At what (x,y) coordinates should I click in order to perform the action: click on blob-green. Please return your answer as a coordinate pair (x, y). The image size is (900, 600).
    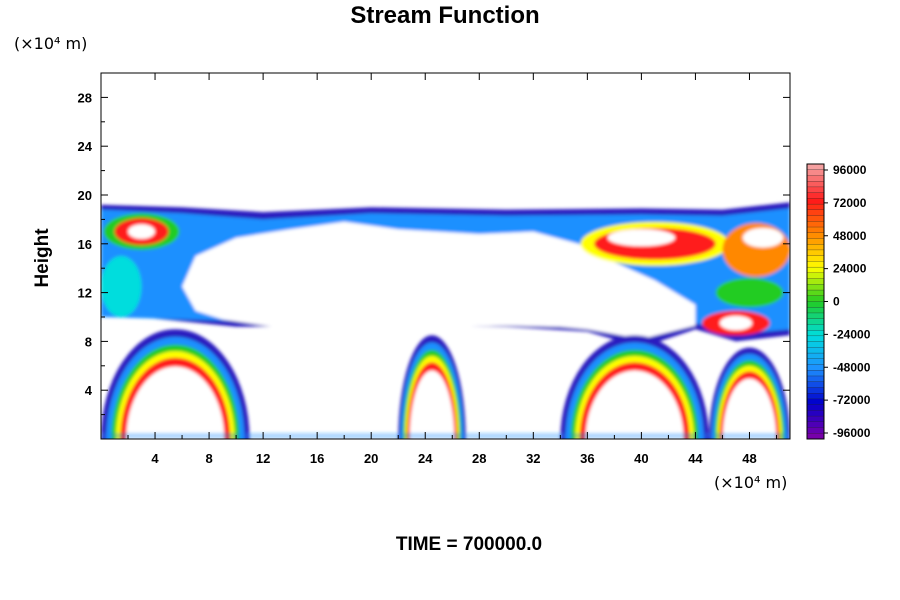
    Looking at the image, I should click on (749, 292).